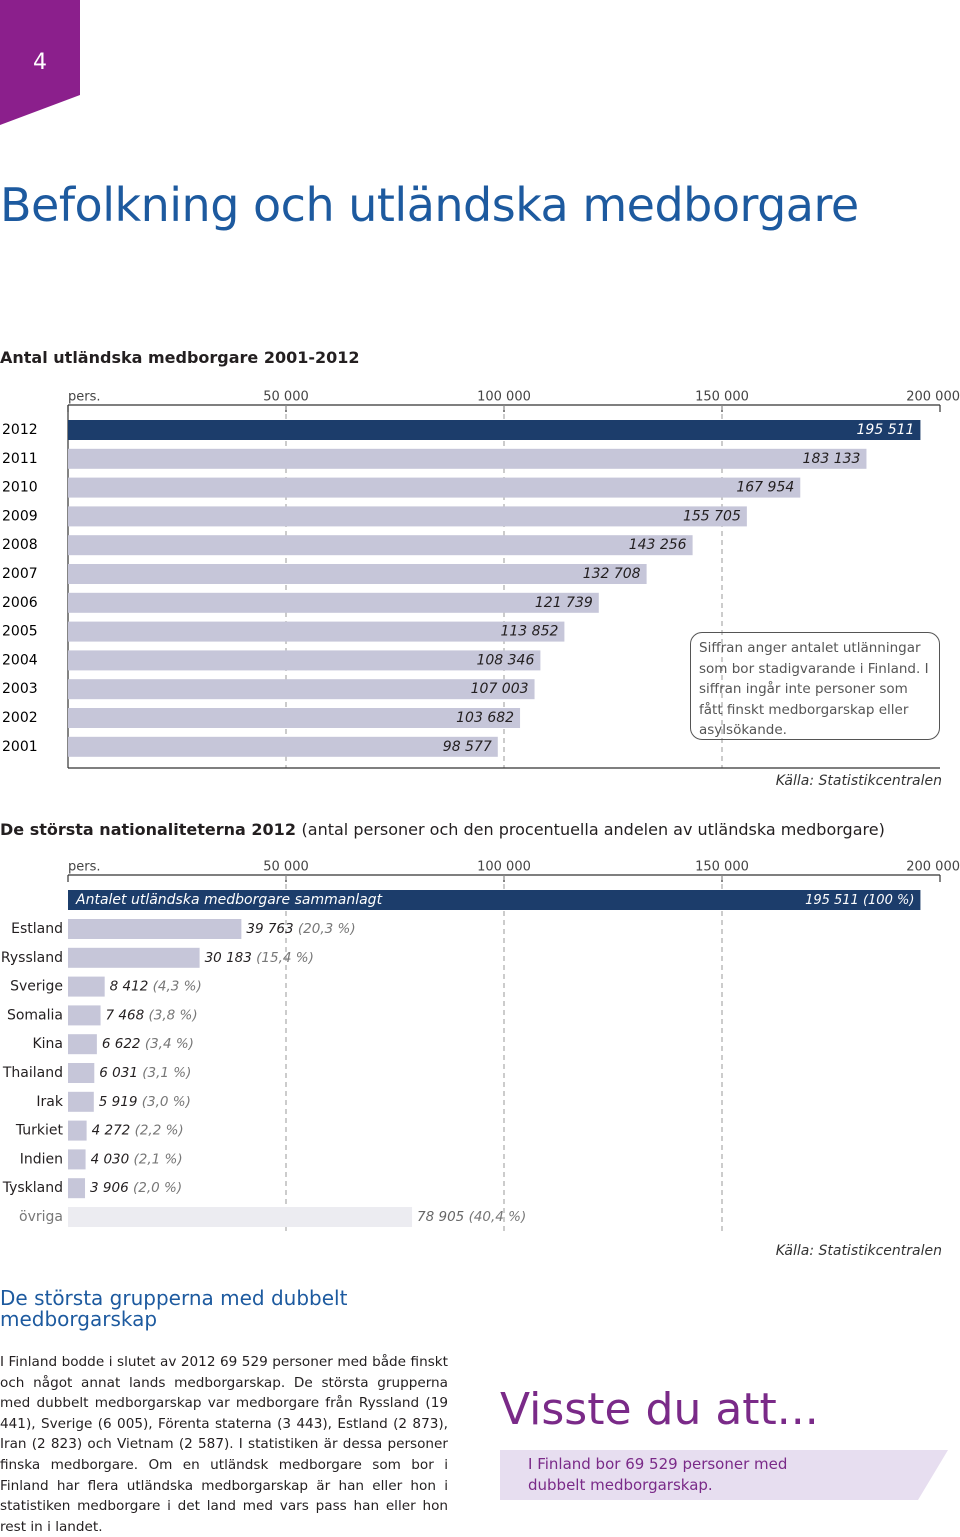 The height and width of the screenshot is (1537, 960). What do you see at coordinates (467, 747) in the screenshot?
I see `value-label: 98 577` at bounding box center [467, 747].